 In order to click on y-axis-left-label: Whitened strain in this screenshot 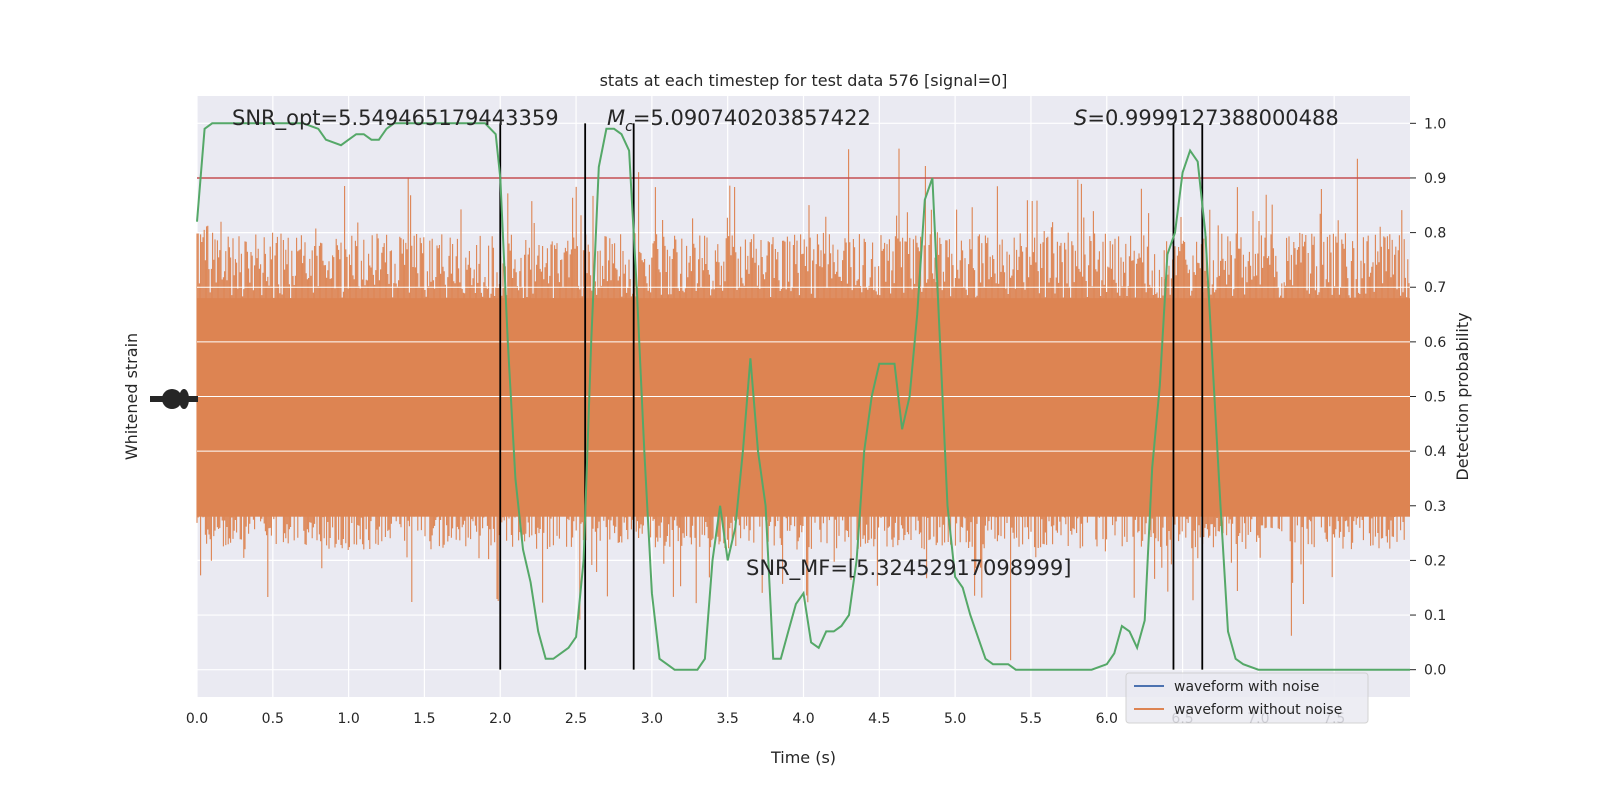, I will do `click(131, 396)`.